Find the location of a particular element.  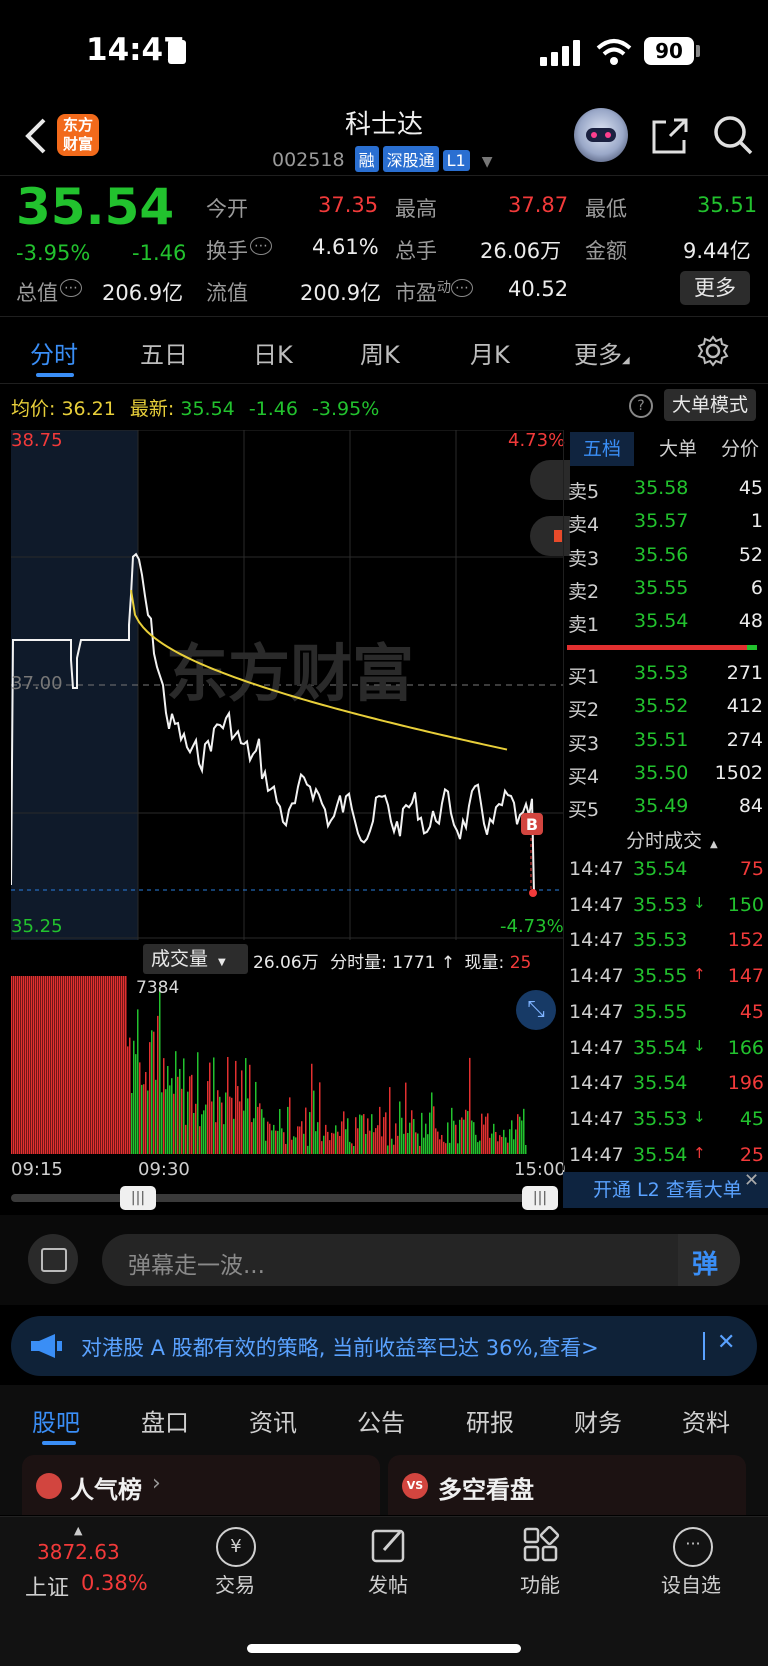

stock-code-line: 002518 融深股通 L1 ▼ is located at coordinates (382, 159).